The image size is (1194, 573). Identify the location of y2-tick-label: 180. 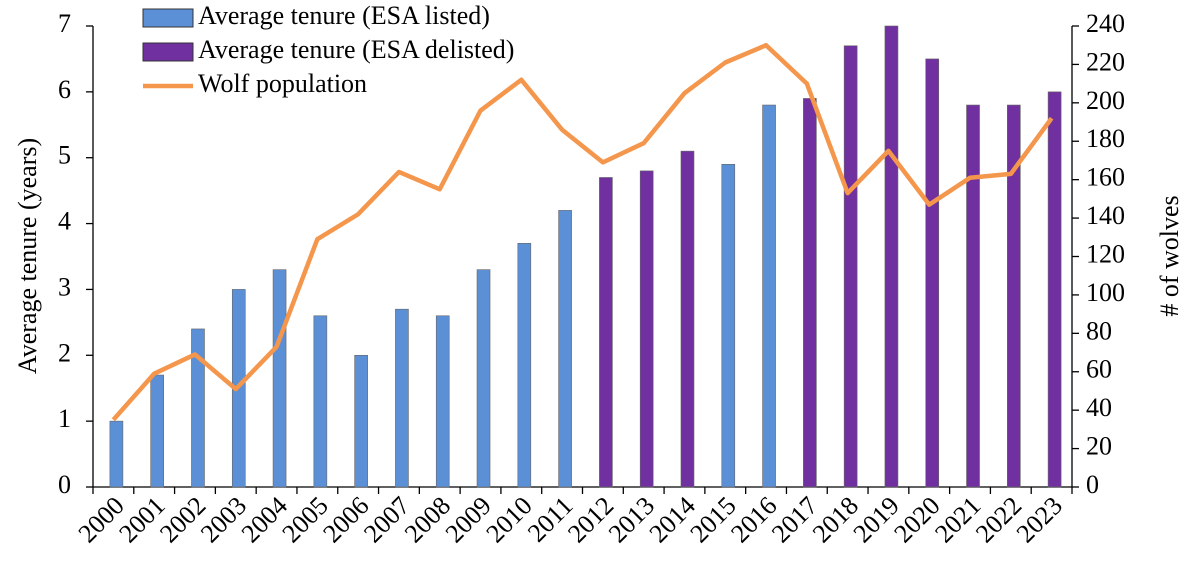
(1105, 138).